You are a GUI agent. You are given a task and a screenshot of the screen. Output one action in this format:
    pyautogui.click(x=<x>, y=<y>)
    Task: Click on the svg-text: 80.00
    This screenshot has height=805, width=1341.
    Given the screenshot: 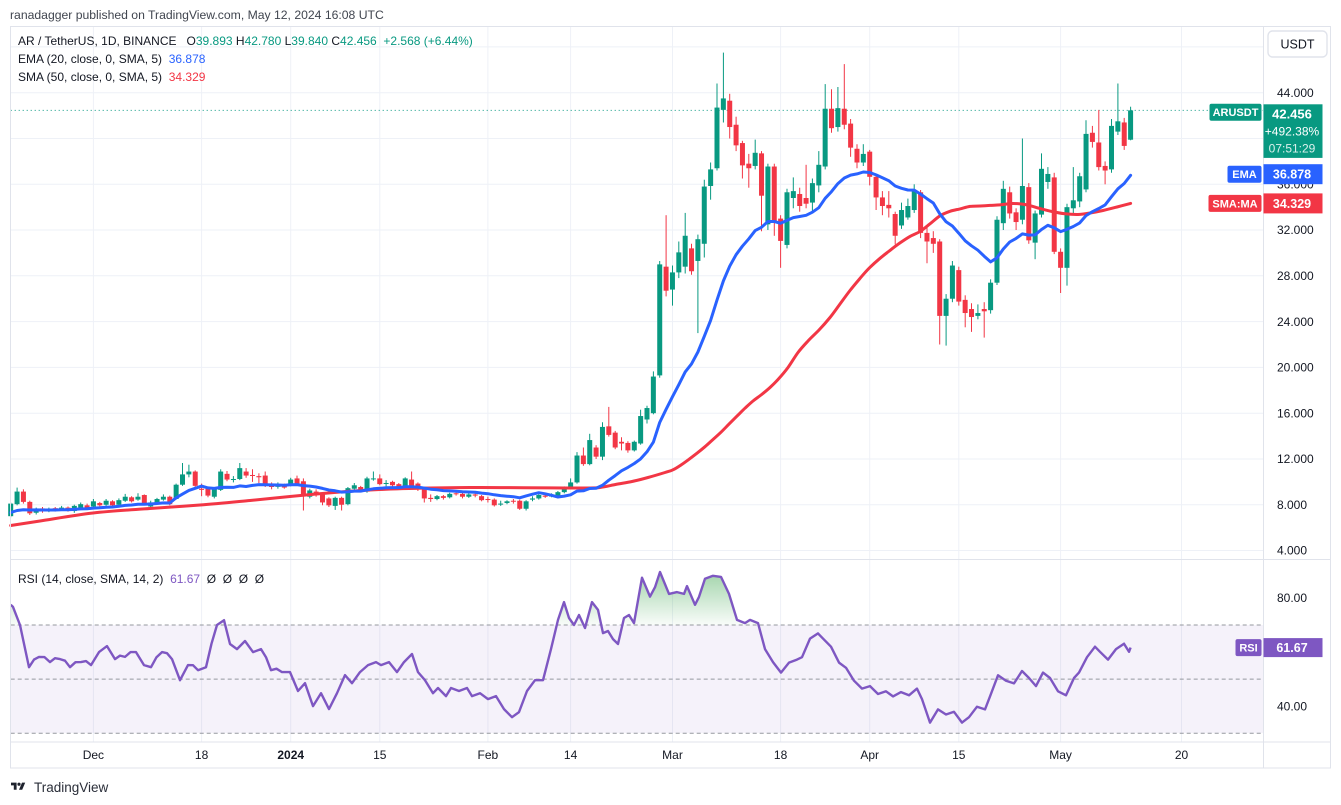 What is the action you would take?
    pyautogui.click(x=1292, y=598)
    